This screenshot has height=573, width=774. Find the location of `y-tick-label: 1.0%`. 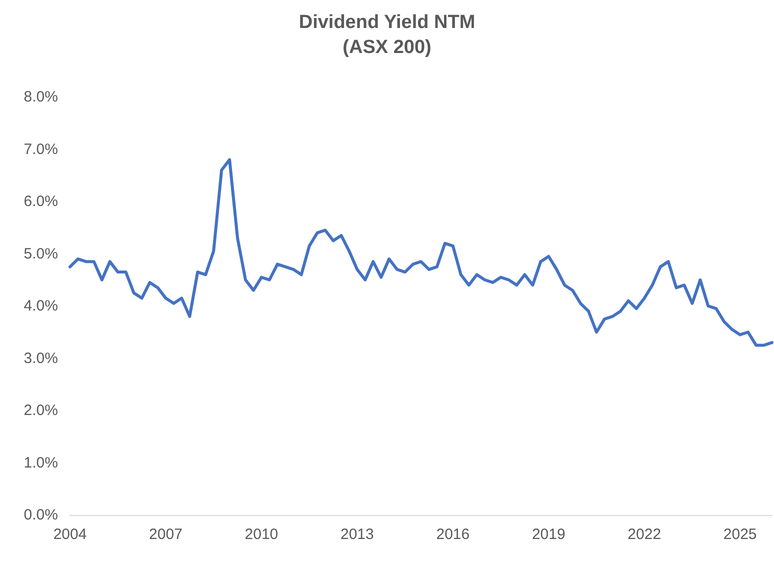

y-tick-label: 1.0% is located at coordinates (41, 463).